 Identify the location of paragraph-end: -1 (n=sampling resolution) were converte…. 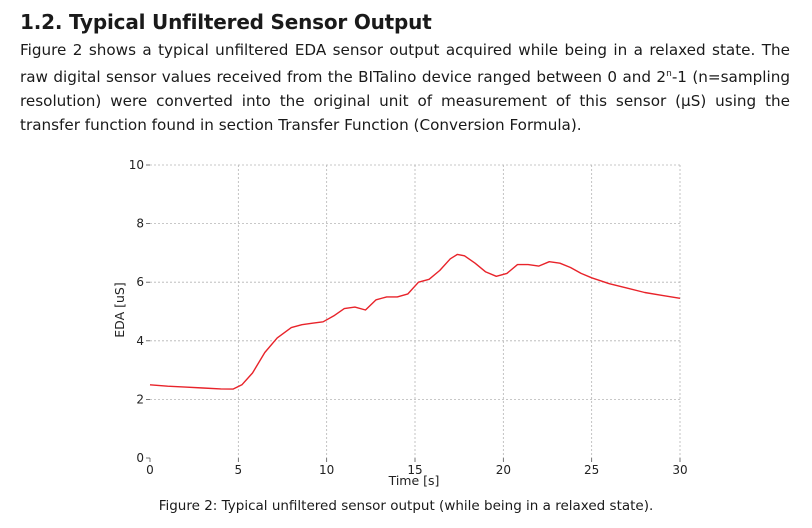
(405, 101).